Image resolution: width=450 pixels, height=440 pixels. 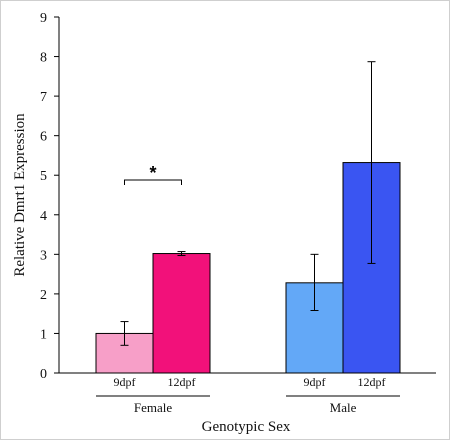 I want to click on group-label-male: Male, so click(x=343, y=407).